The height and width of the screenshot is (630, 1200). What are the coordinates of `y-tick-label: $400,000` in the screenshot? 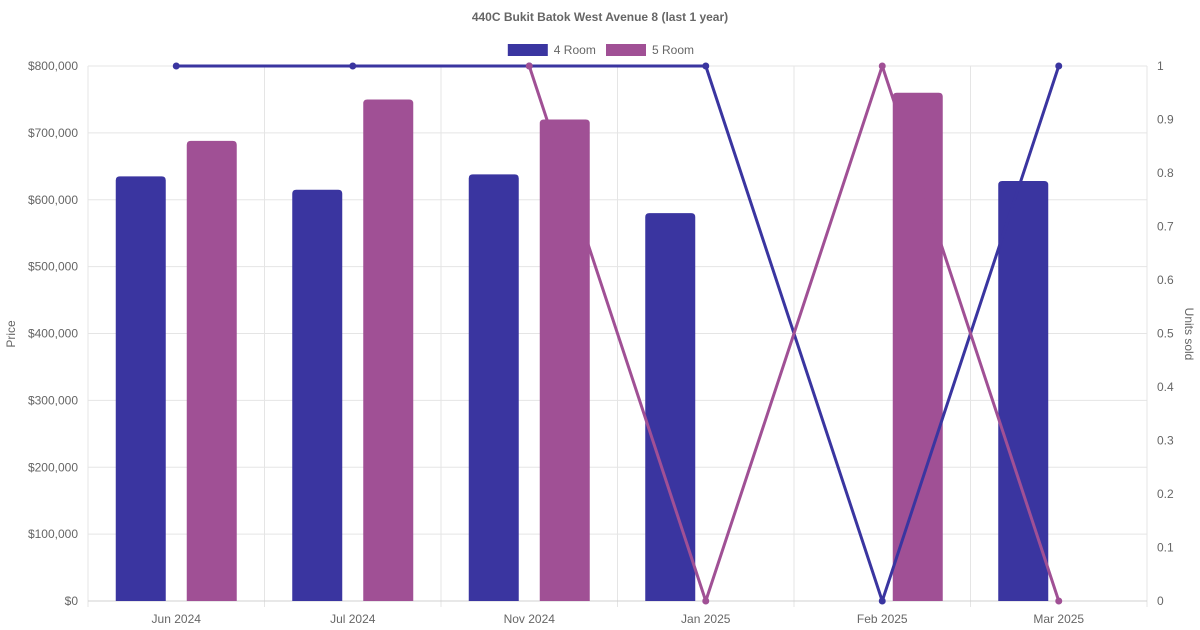 It's located at (53, 334).